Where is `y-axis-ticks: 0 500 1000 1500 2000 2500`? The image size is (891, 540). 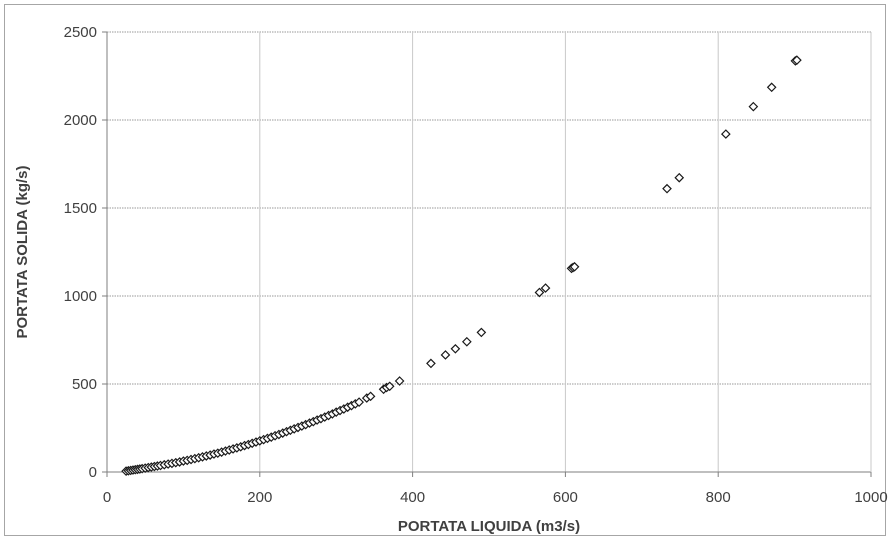 y-axis-ticks: 0 500 1000 1500 2000 2500 is located at coordinates (80, 252).